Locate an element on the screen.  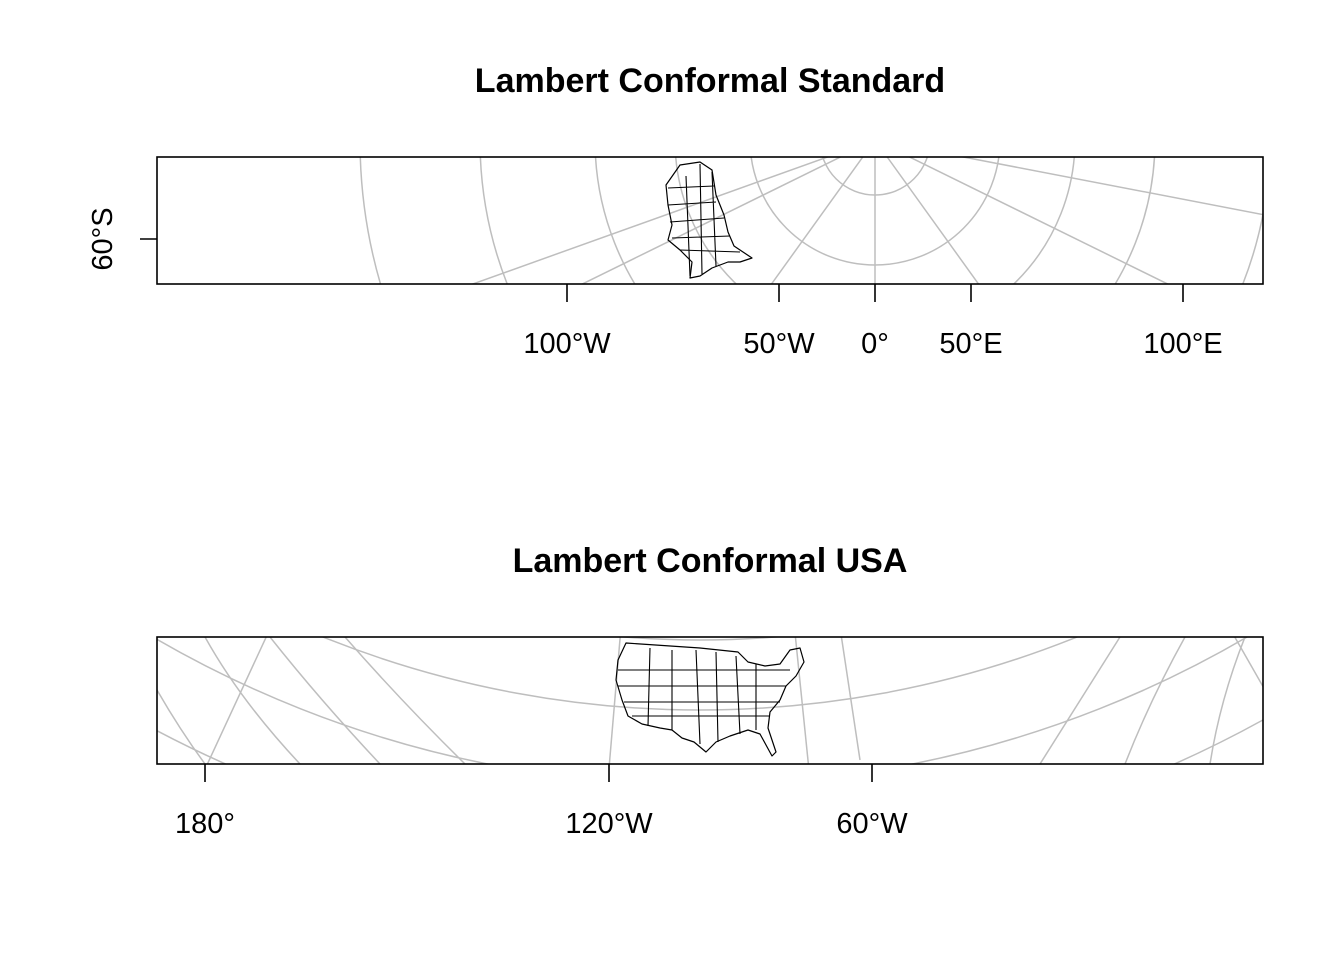
bottom-tick-label: 50°W is located at coordinates (779, 344).